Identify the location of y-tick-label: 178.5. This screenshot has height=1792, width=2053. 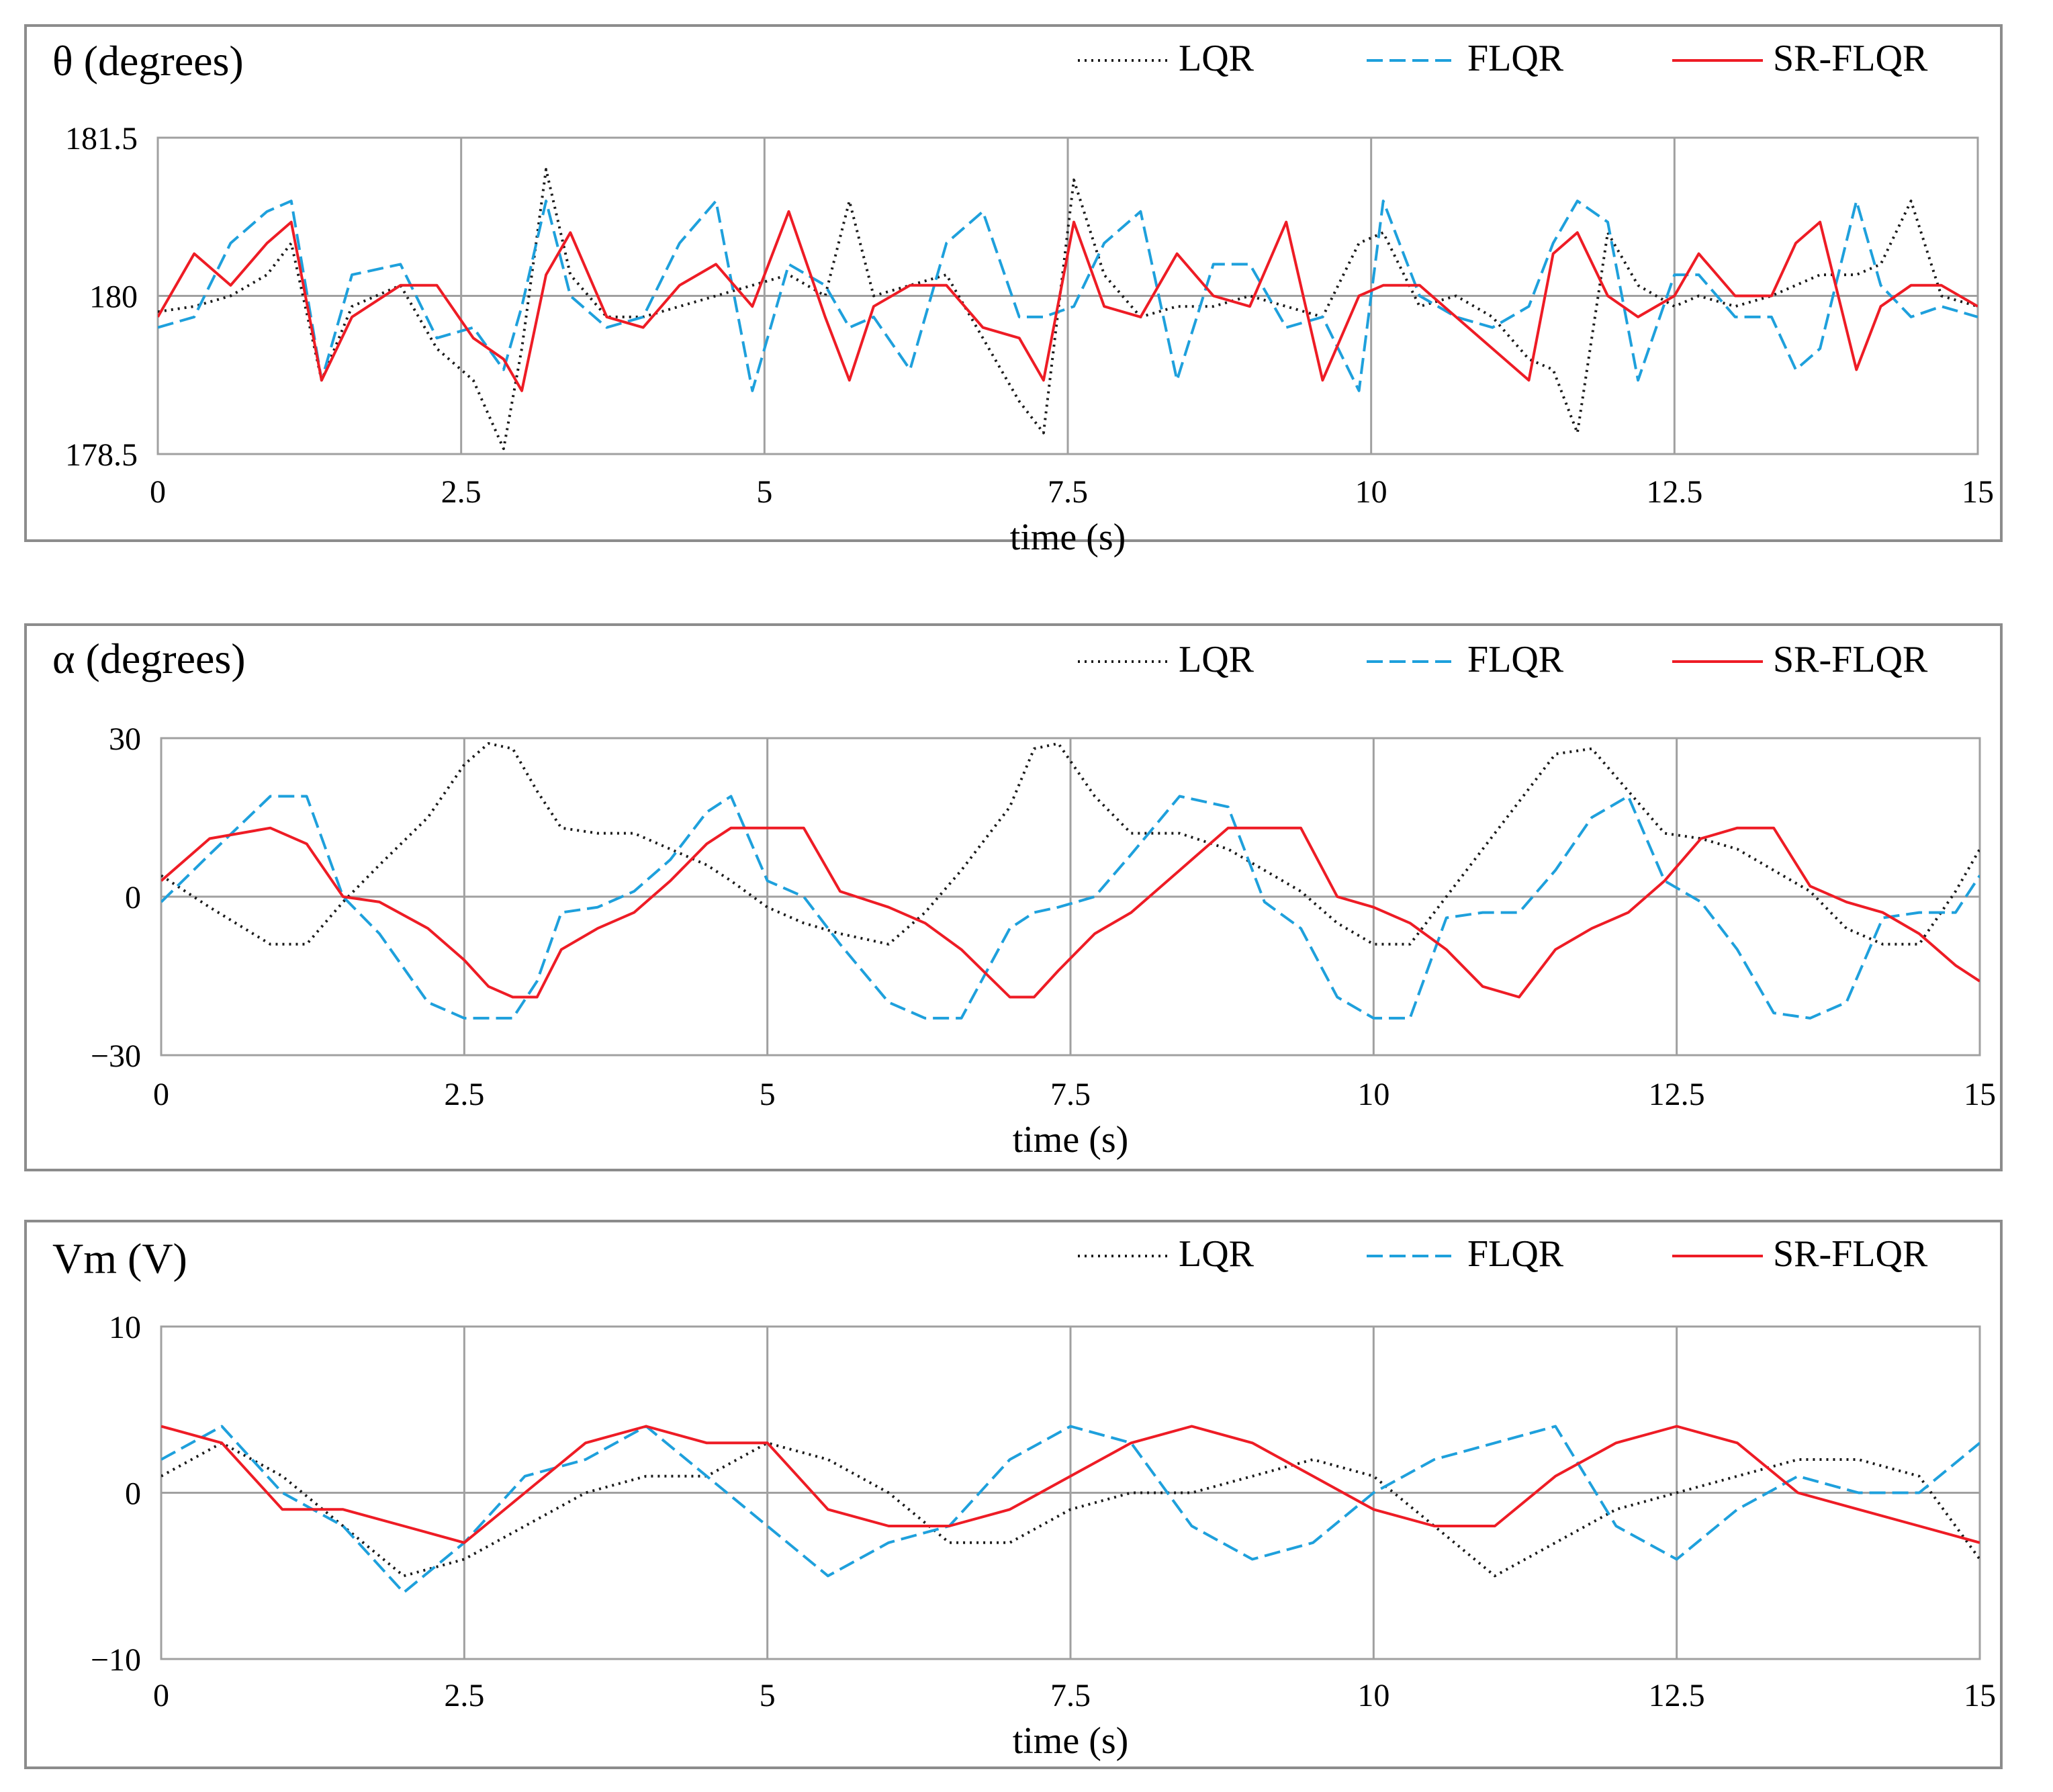
(101, 455).